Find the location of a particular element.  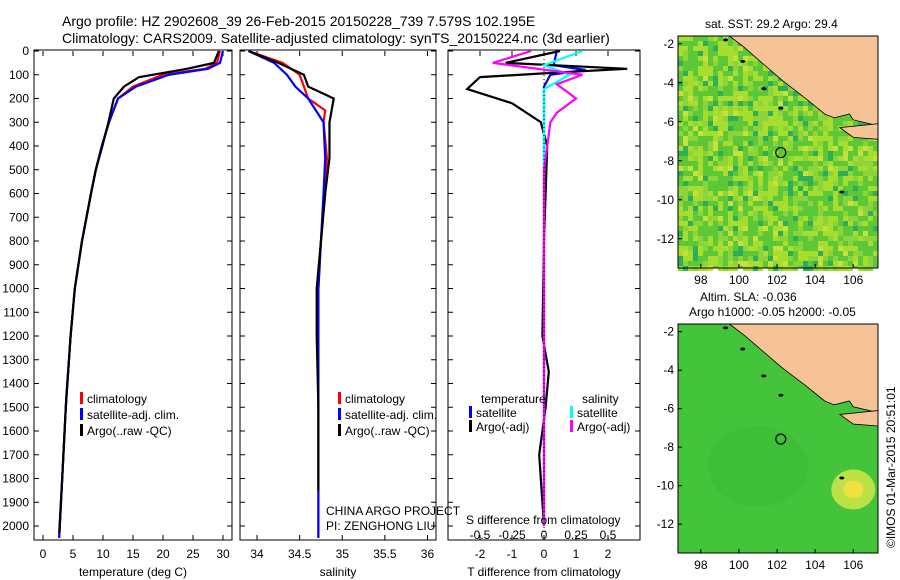

temp-xtick-label: 20 is located at coordinates (163, 554).